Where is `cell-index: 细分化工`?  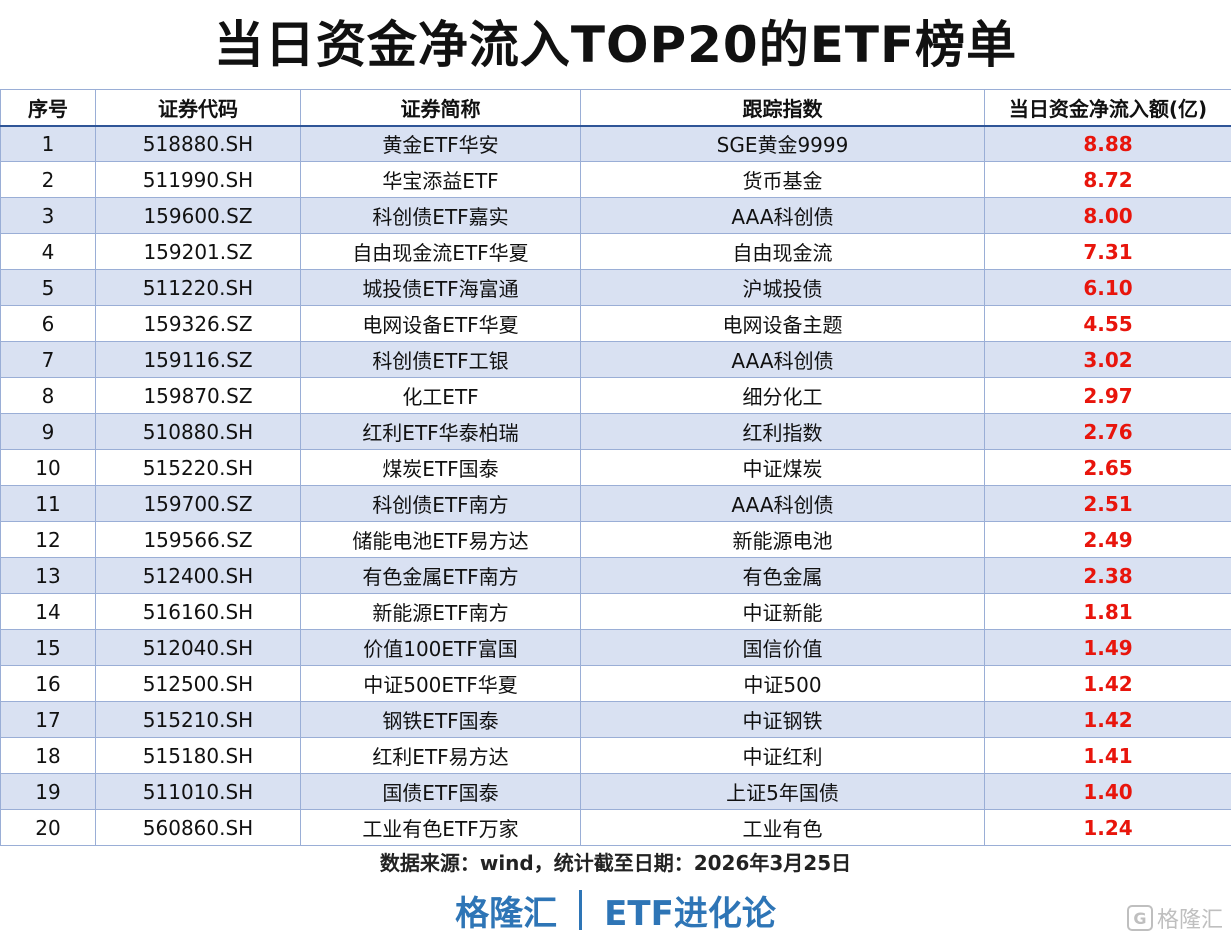
cell-index: 细分化工 is located at coordinates (782, 395).